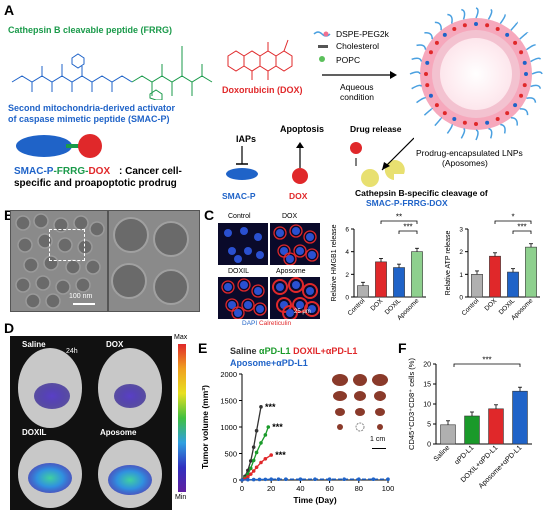  I want to click on y-tick-label: 20, so click(427, 365).